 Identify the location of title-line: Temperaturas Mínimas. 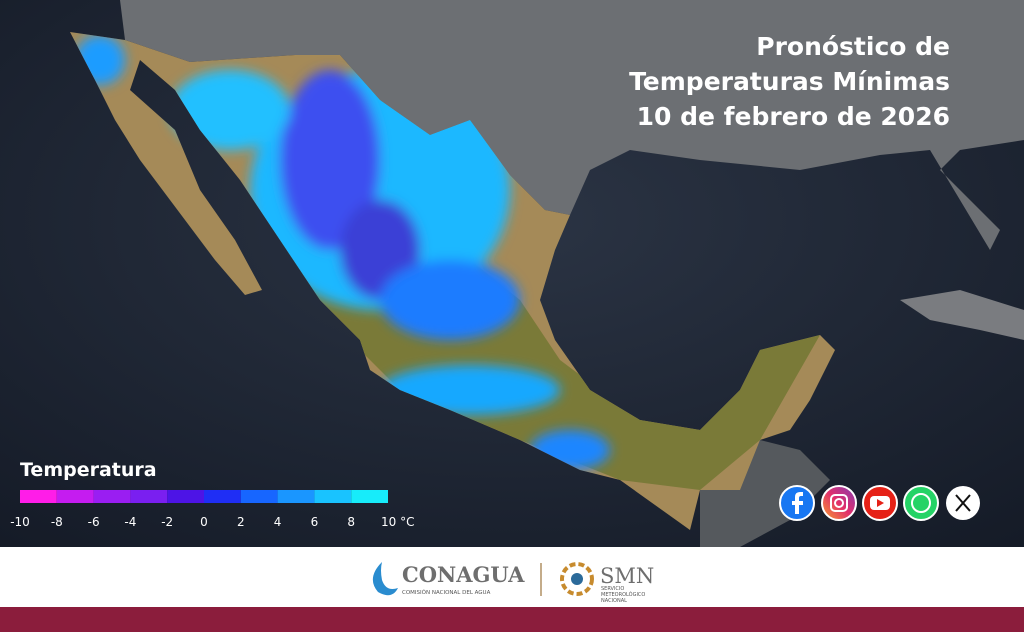
(789, 81).